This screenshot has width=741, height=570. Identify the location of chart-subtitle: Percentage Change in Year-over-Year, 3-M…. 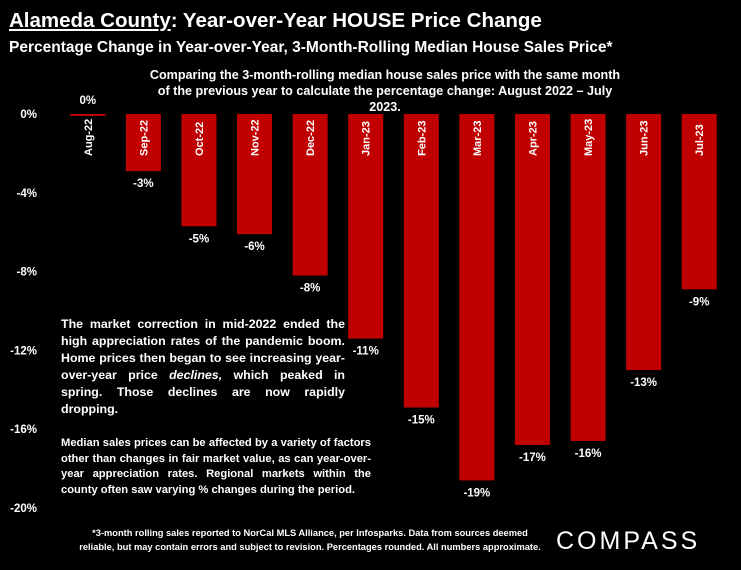
(311, 47).